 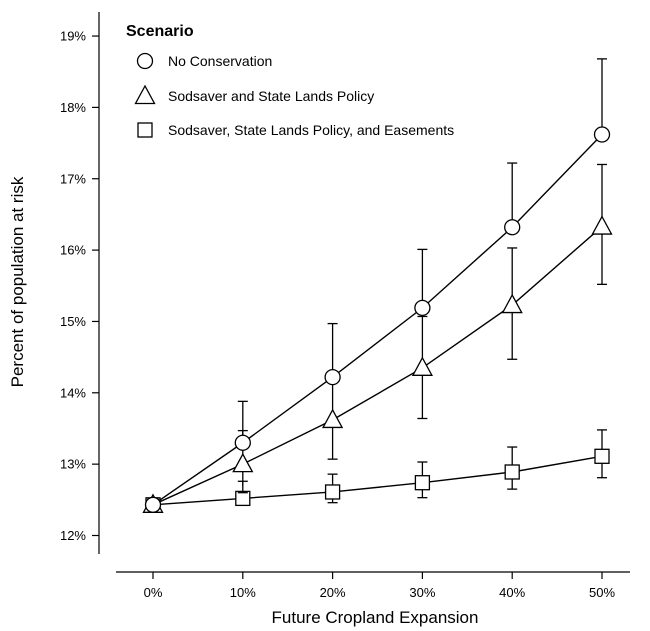 What do you see at coordinates (153, 592) in the screenshot?
I see `x-tick-label: 0%` at bounding box center [153, 592].